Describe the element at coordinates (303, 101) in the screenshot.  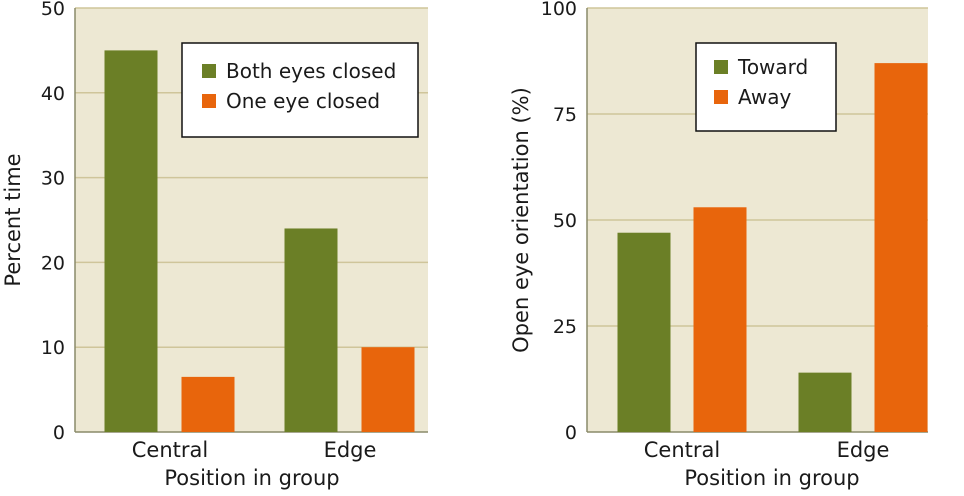
I see `legend-label: One eye closed` at that location.